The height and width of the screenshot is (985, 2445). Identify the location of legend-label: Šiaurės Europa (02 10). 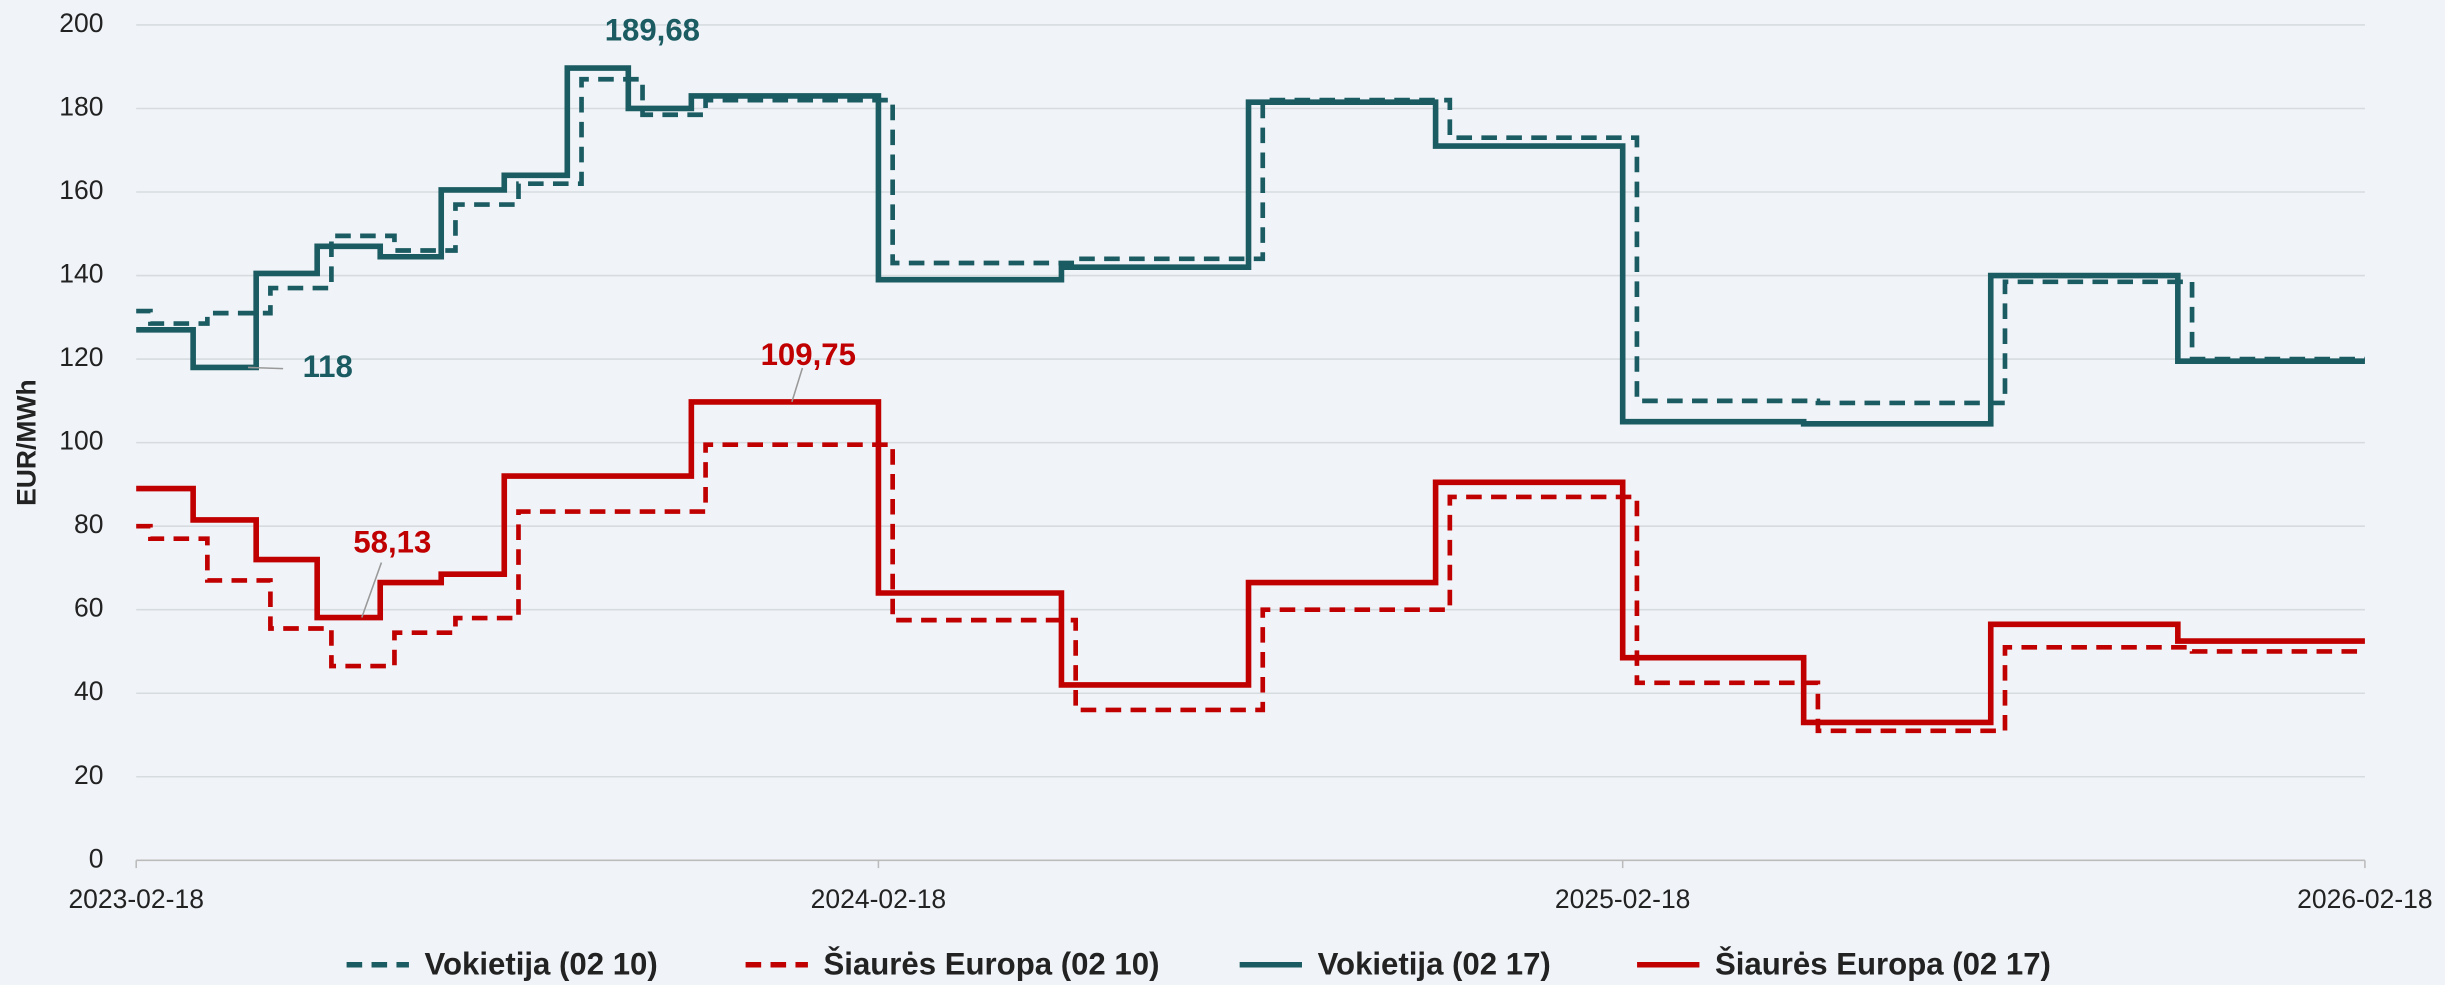
(992, 964).